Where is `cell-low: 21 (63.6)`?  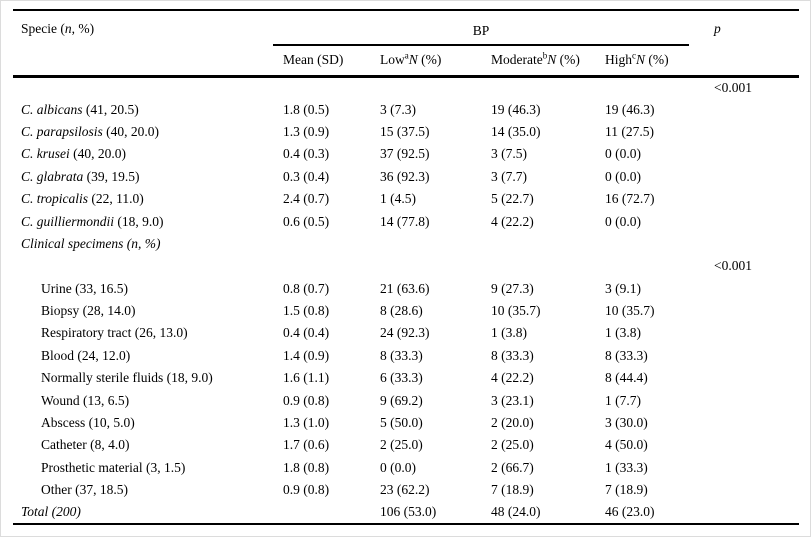 cell-low: 21 (63.6) is located at coordinates (405, 288).